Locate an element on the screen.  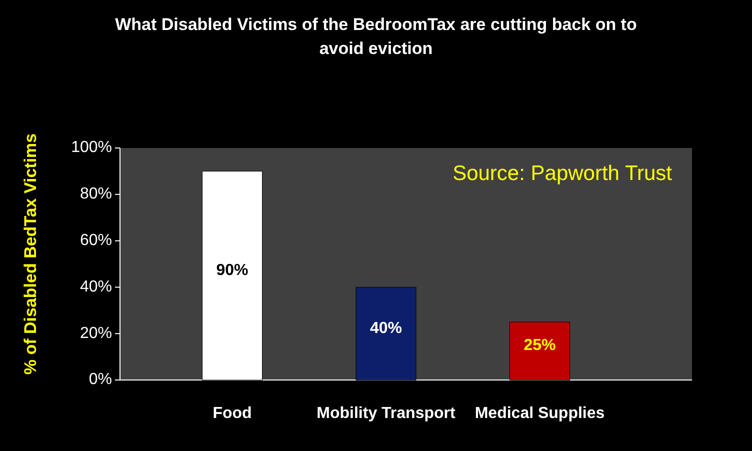
x-tick-label: Mobility Transport is located at coordinates (386, 413).